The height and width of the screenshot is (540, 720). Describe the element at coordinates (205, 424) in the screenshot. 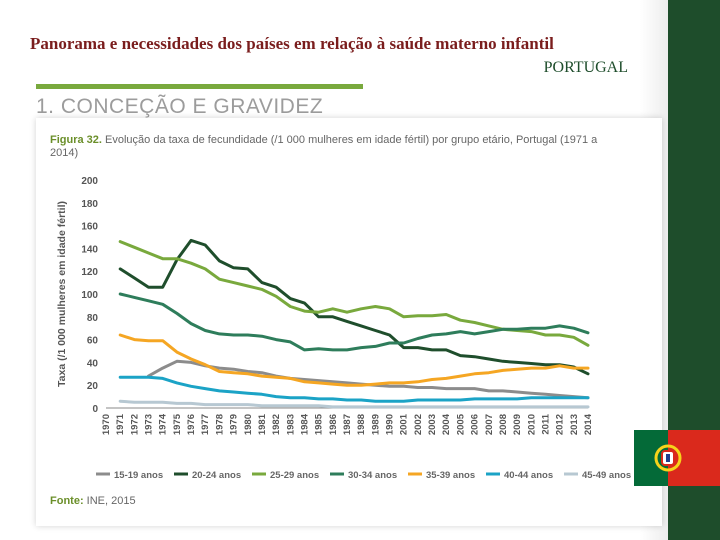

I see `x-tick-label: 1977` at that location.